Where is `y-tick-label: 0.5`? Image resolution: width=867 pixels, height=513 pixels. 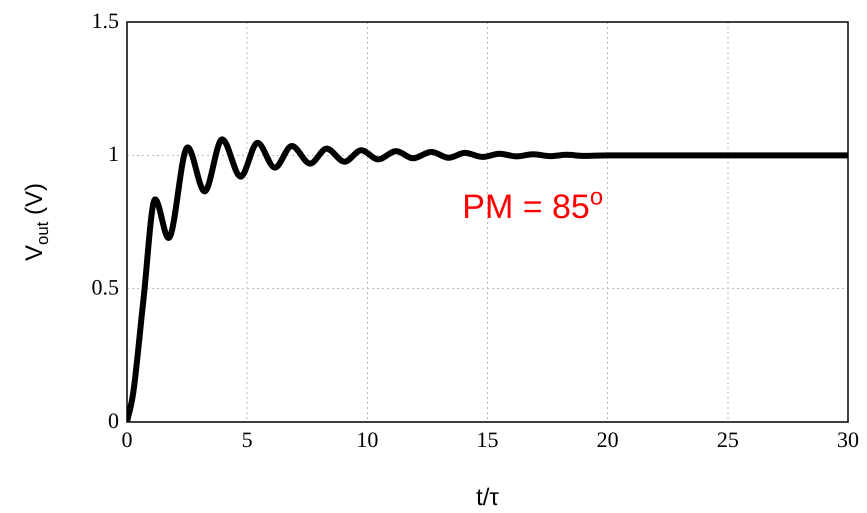 y-tick-label: 0.5 is located at coordinates (105, 287).